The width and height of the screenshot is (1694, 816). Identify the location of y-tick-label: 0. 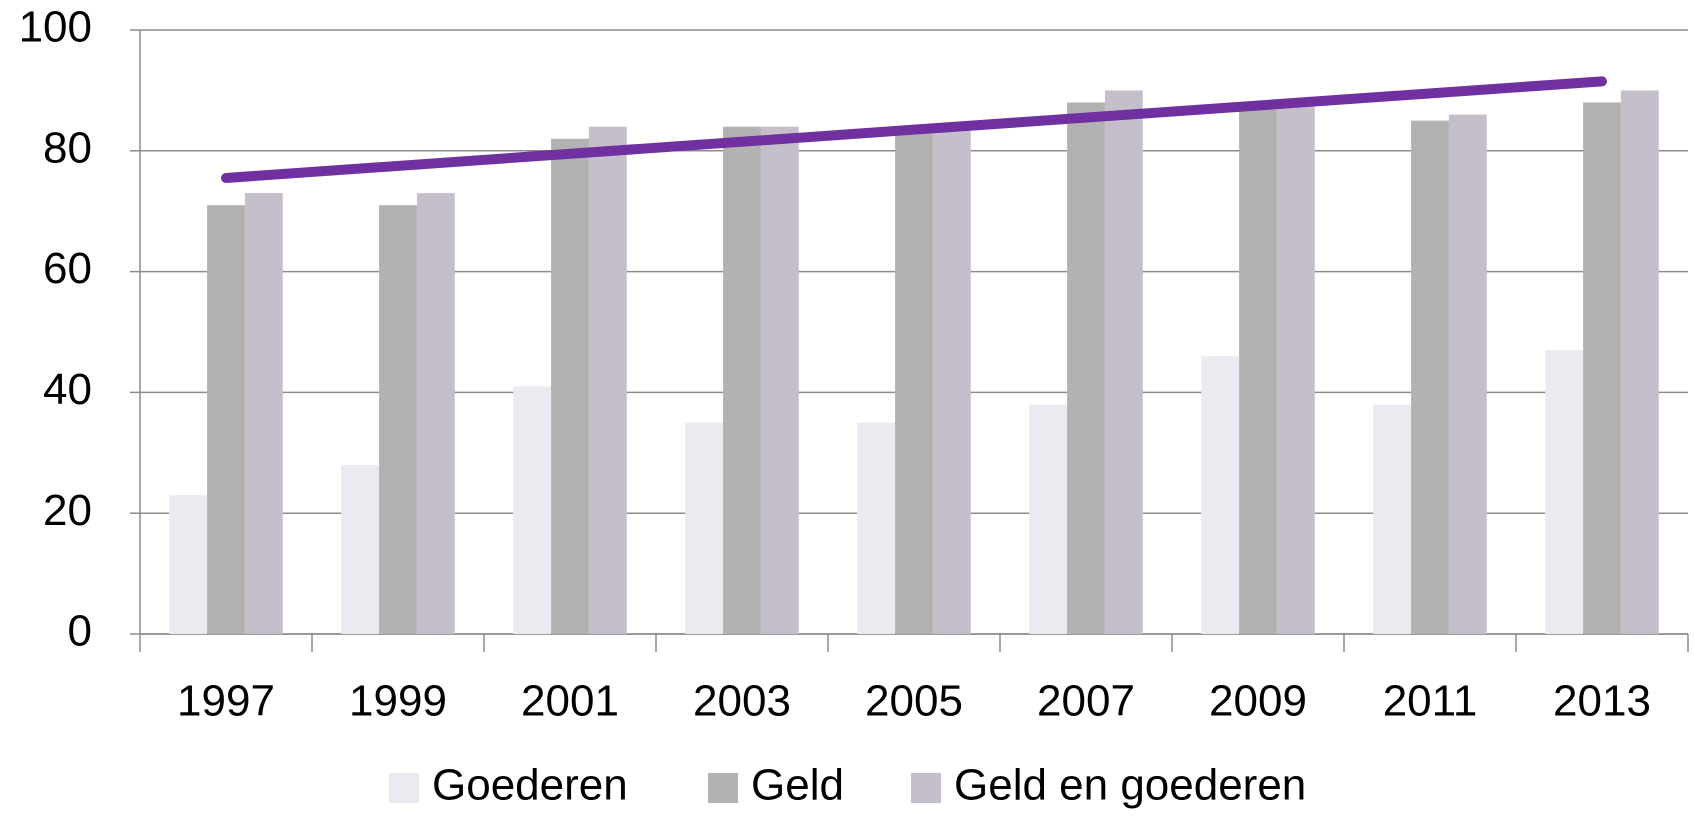
(80, 631).